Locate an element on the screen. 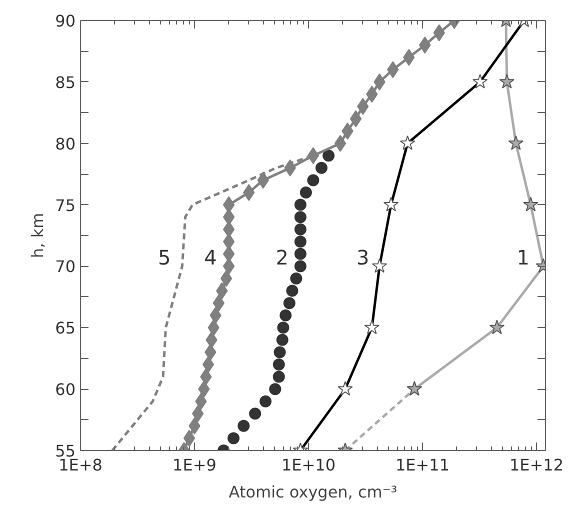  y-tick-label: 60 is located at coordinates (65, 390).